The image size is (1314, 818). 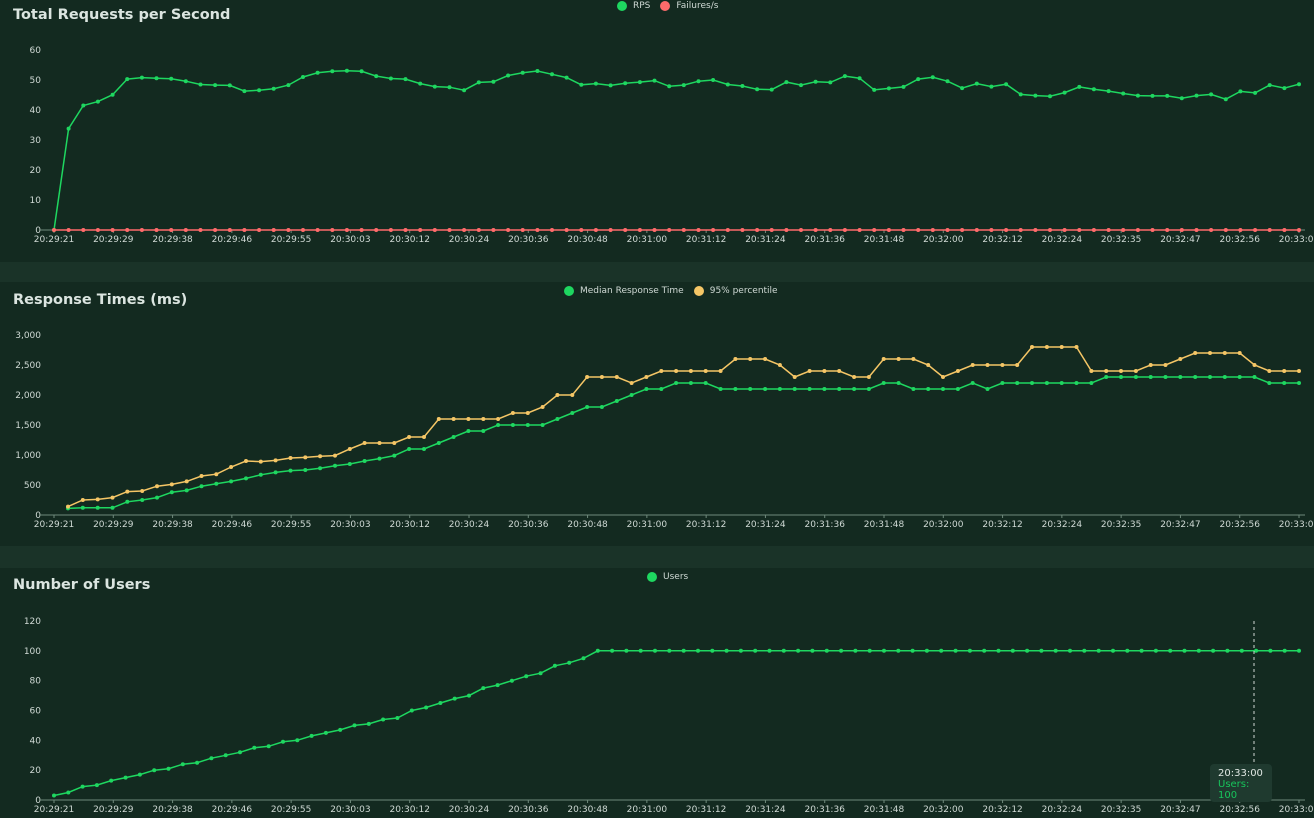 I want to click on legend-item-median: Median Response Time, so click(x=624, y=291).